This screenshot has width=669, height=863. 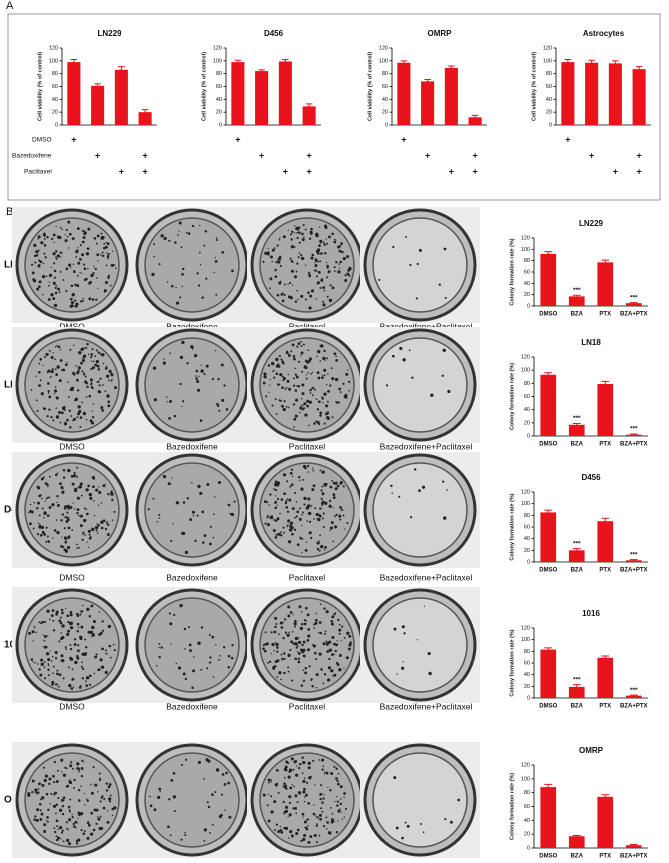 I want to click on x-tick-label: PTX, so click(x=605, y=571).